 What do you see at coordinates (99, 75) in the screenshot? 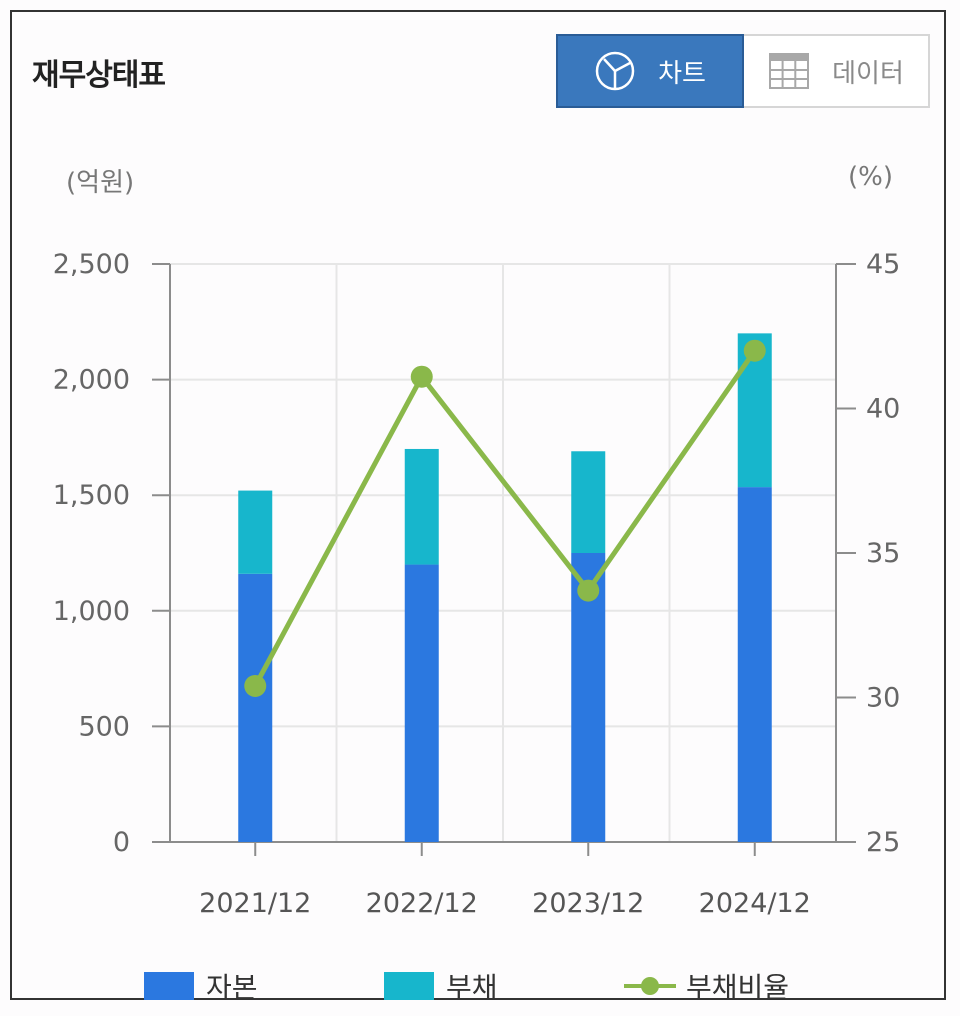
I see `page-title: 재무상태표` at bounding box center [99, 75].